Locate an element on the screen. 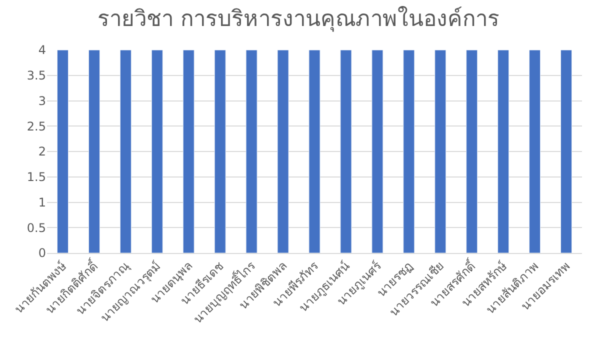 The width and height of the screenshot is (597, 358). y-tick-label: 1 is located at coordinates (42, 202).